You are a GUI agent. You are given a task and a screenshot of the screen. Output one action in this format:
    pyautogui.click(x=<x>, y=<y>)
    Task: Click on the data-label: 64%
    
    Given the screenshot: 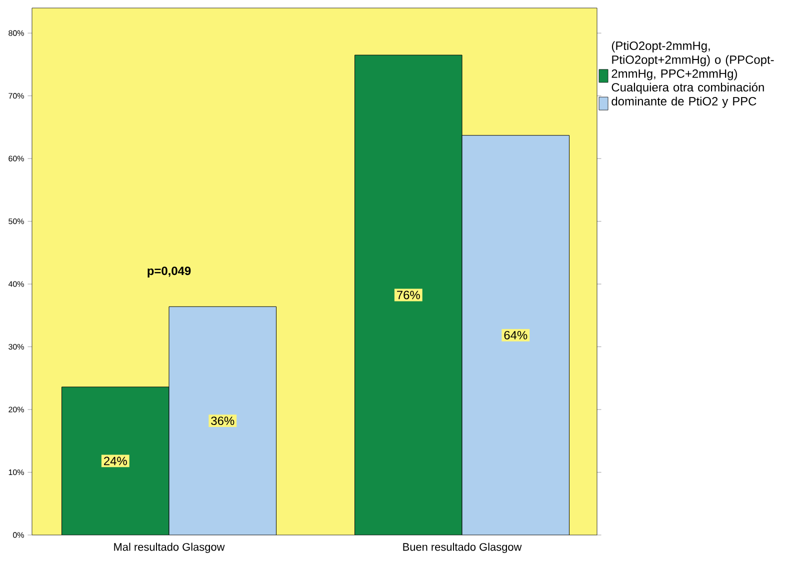 What is the action you would take?
    pyautogui.click(x=516, y=335)
    